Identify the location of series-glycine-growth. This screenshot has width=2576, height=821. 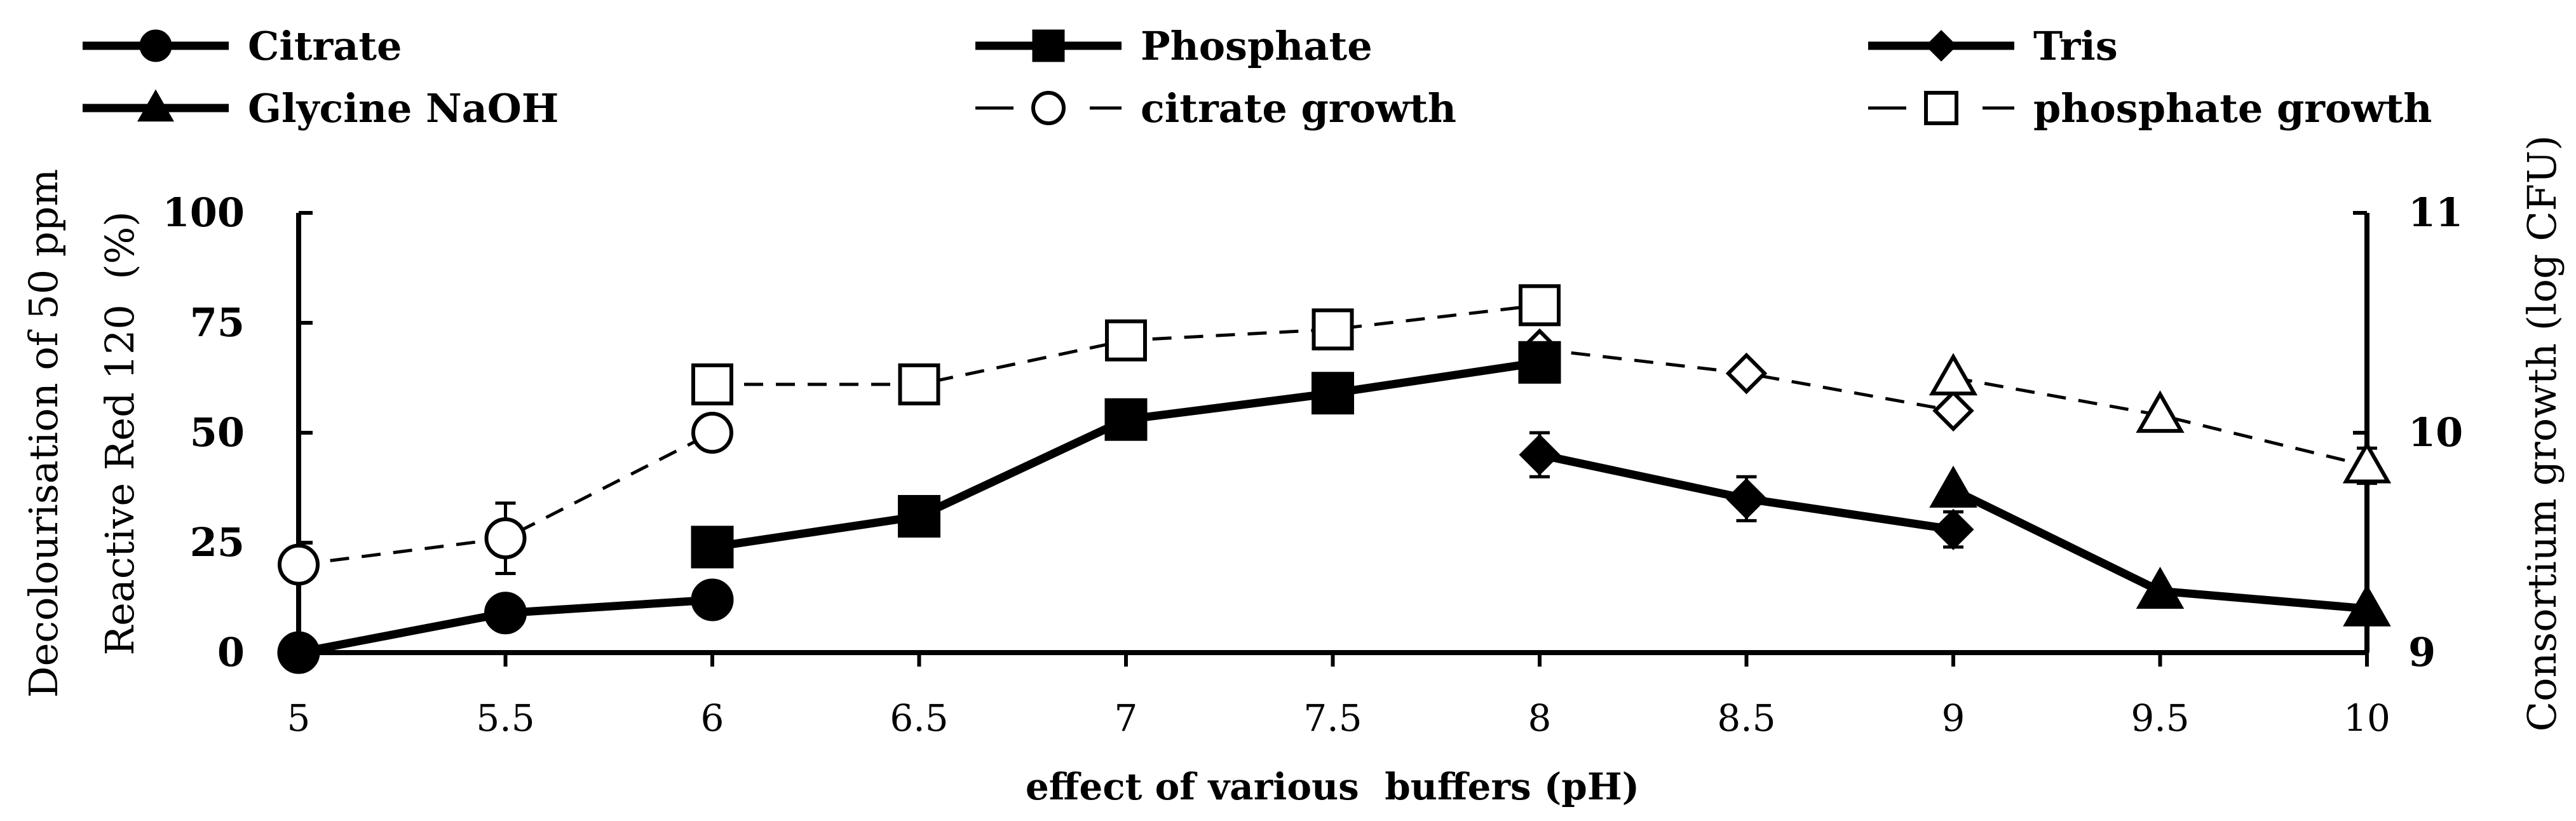
(2160, 419).